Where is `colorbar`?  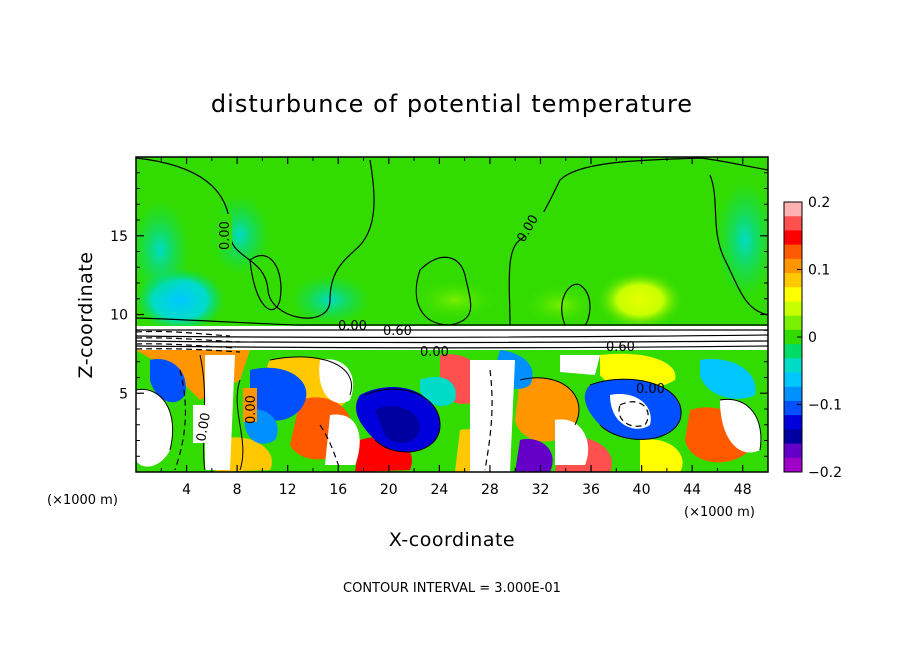 colorbar is located at coordinates (793, 337).